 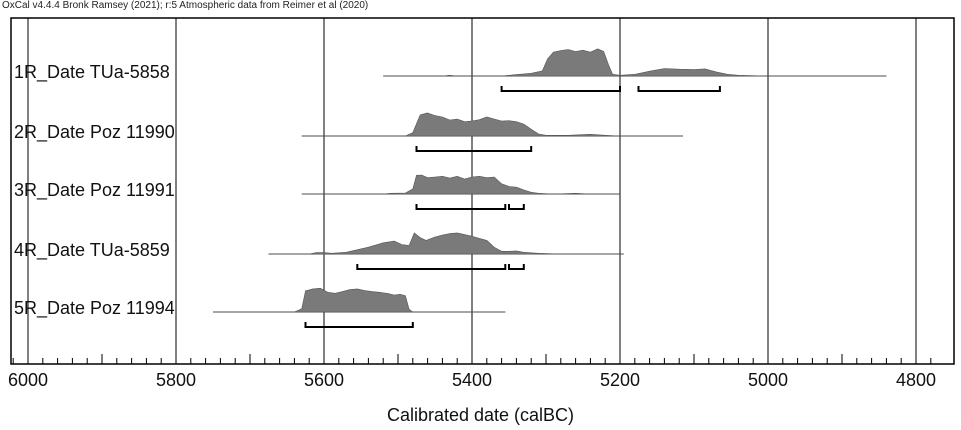 What do you see at coordinates (480, 415) in the screenshot?
I see `x-axis-label: Calibrated date (calBC)` at bounding box center [480, 415].